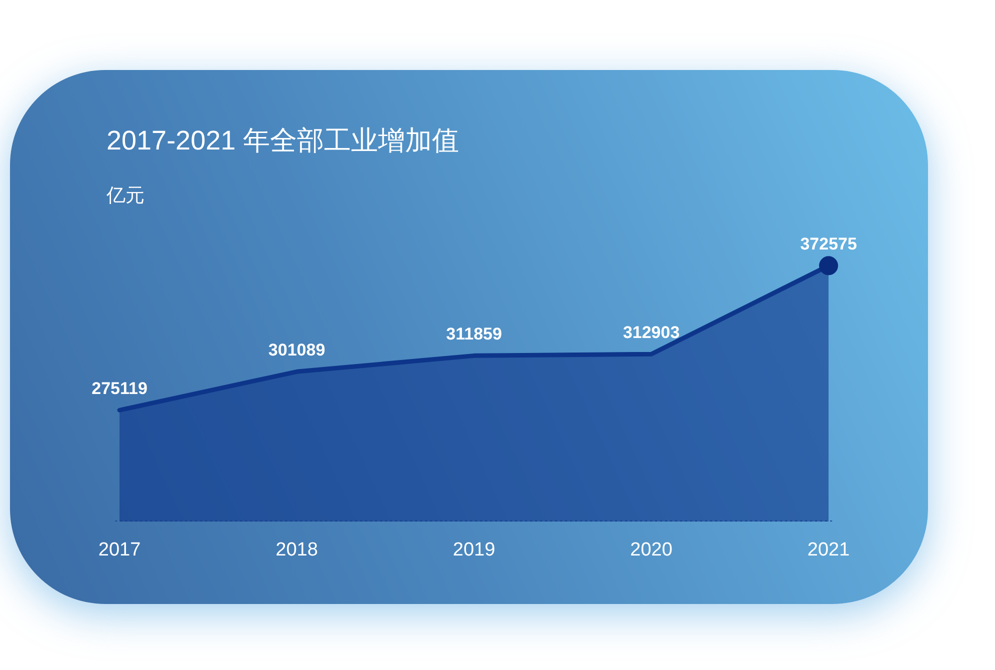 The image size is (995, 670). What do you see at coordinates (474, 334) in the screenshot?
I see `data-label: 311859` at bounding box center [474, 334].